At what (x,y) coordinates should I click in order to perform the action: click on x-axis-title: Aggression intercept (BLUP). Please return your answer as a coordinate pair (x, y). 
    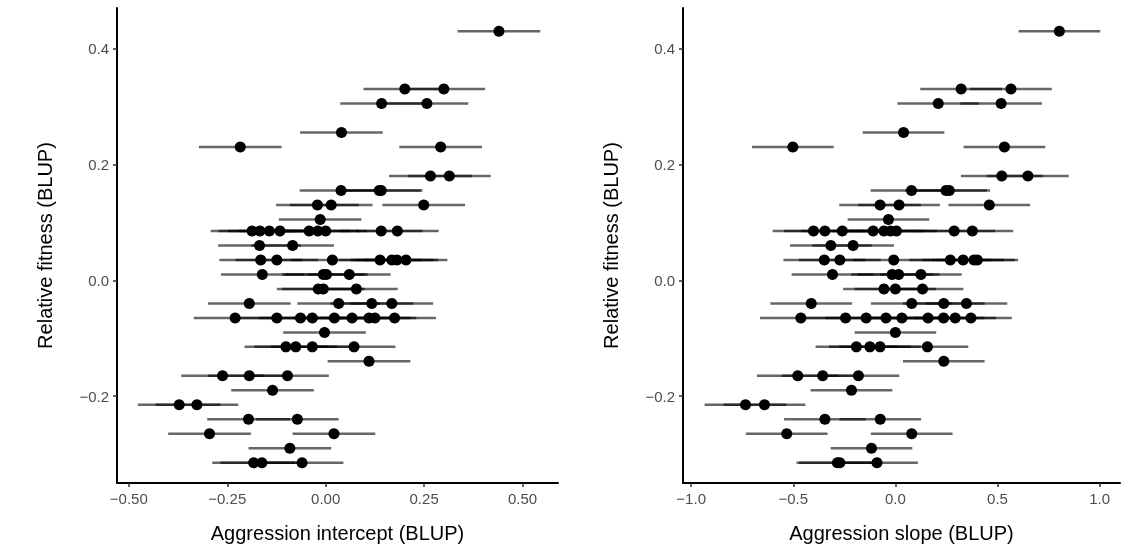
    Looking at the image, I should click on (337, 533).